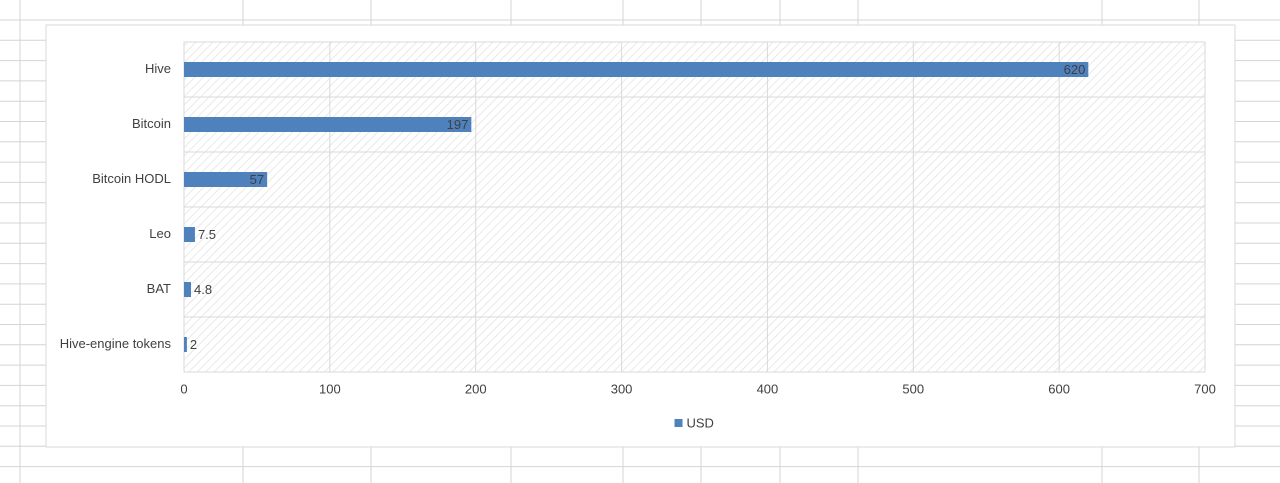 This screenshot has width=1280, height=483. What do you see at coordinates (207, 234) in the screenshot?
I see `data-label: 7.5` at bounding box center [207, 234].